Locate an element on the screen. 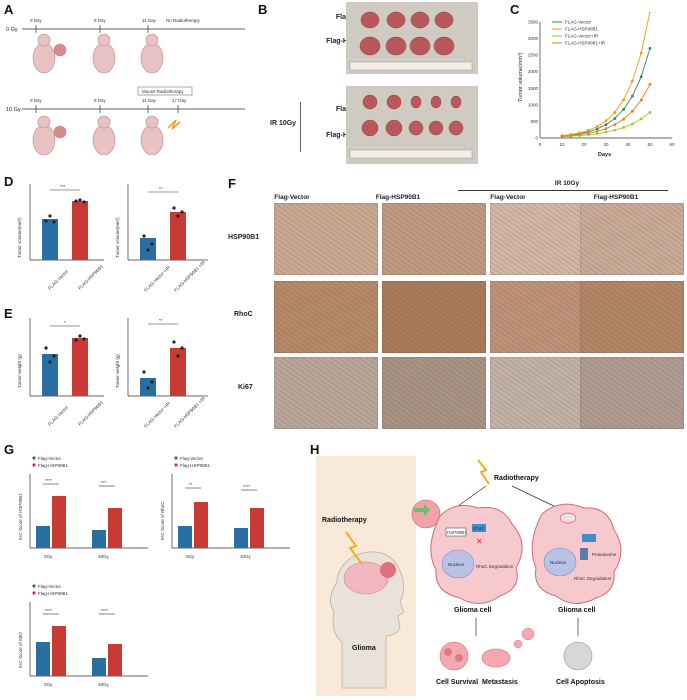  c-ytick-label: 3000 is located at coordinates (533, 38).